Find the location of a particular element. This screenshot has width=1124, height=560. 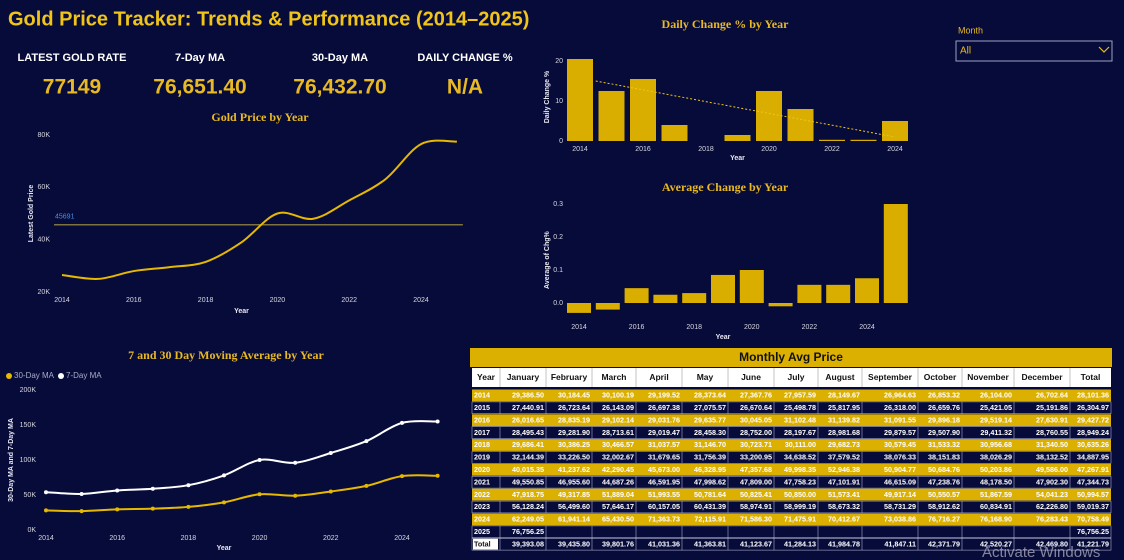

table-cell: Total is located at coordinates (482, 543).